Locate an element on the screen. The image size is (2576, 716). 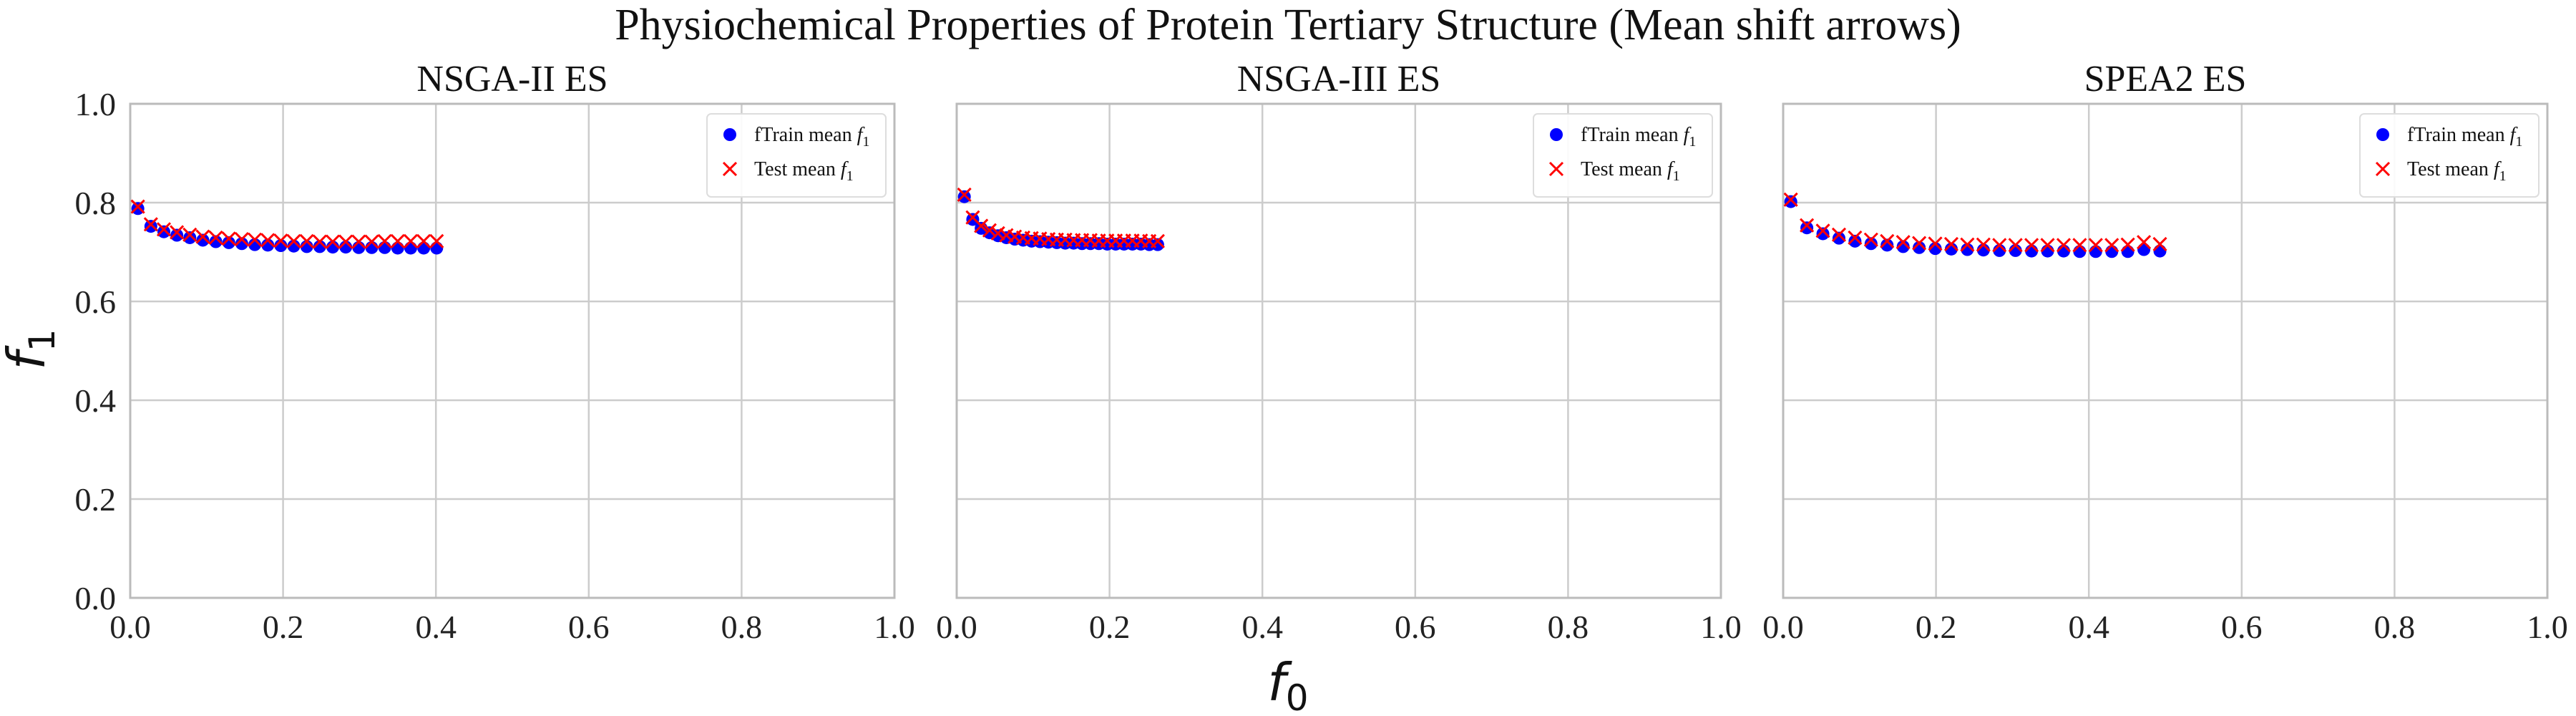
subplot-title: SPEA2 ES is located at coordinates (2165, 79).